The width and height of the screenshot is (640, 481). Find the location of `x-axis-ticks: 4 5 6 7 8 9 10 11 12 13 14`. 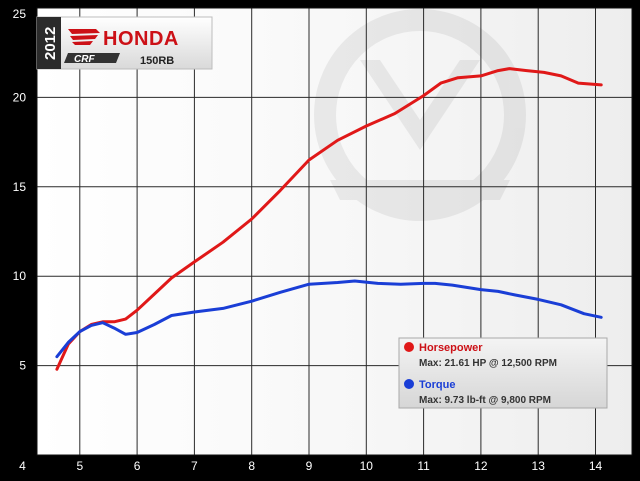

x-axis-ticks: 4 5 6 7 8 9 10 11 12 13 14 is located at coordinates (310, 466).